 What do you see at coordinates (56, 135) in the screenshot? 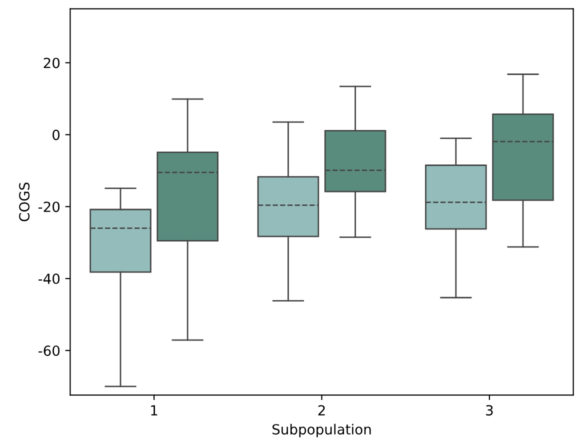
I see `y-tick-label: 0` at bounding box center [56, 135].